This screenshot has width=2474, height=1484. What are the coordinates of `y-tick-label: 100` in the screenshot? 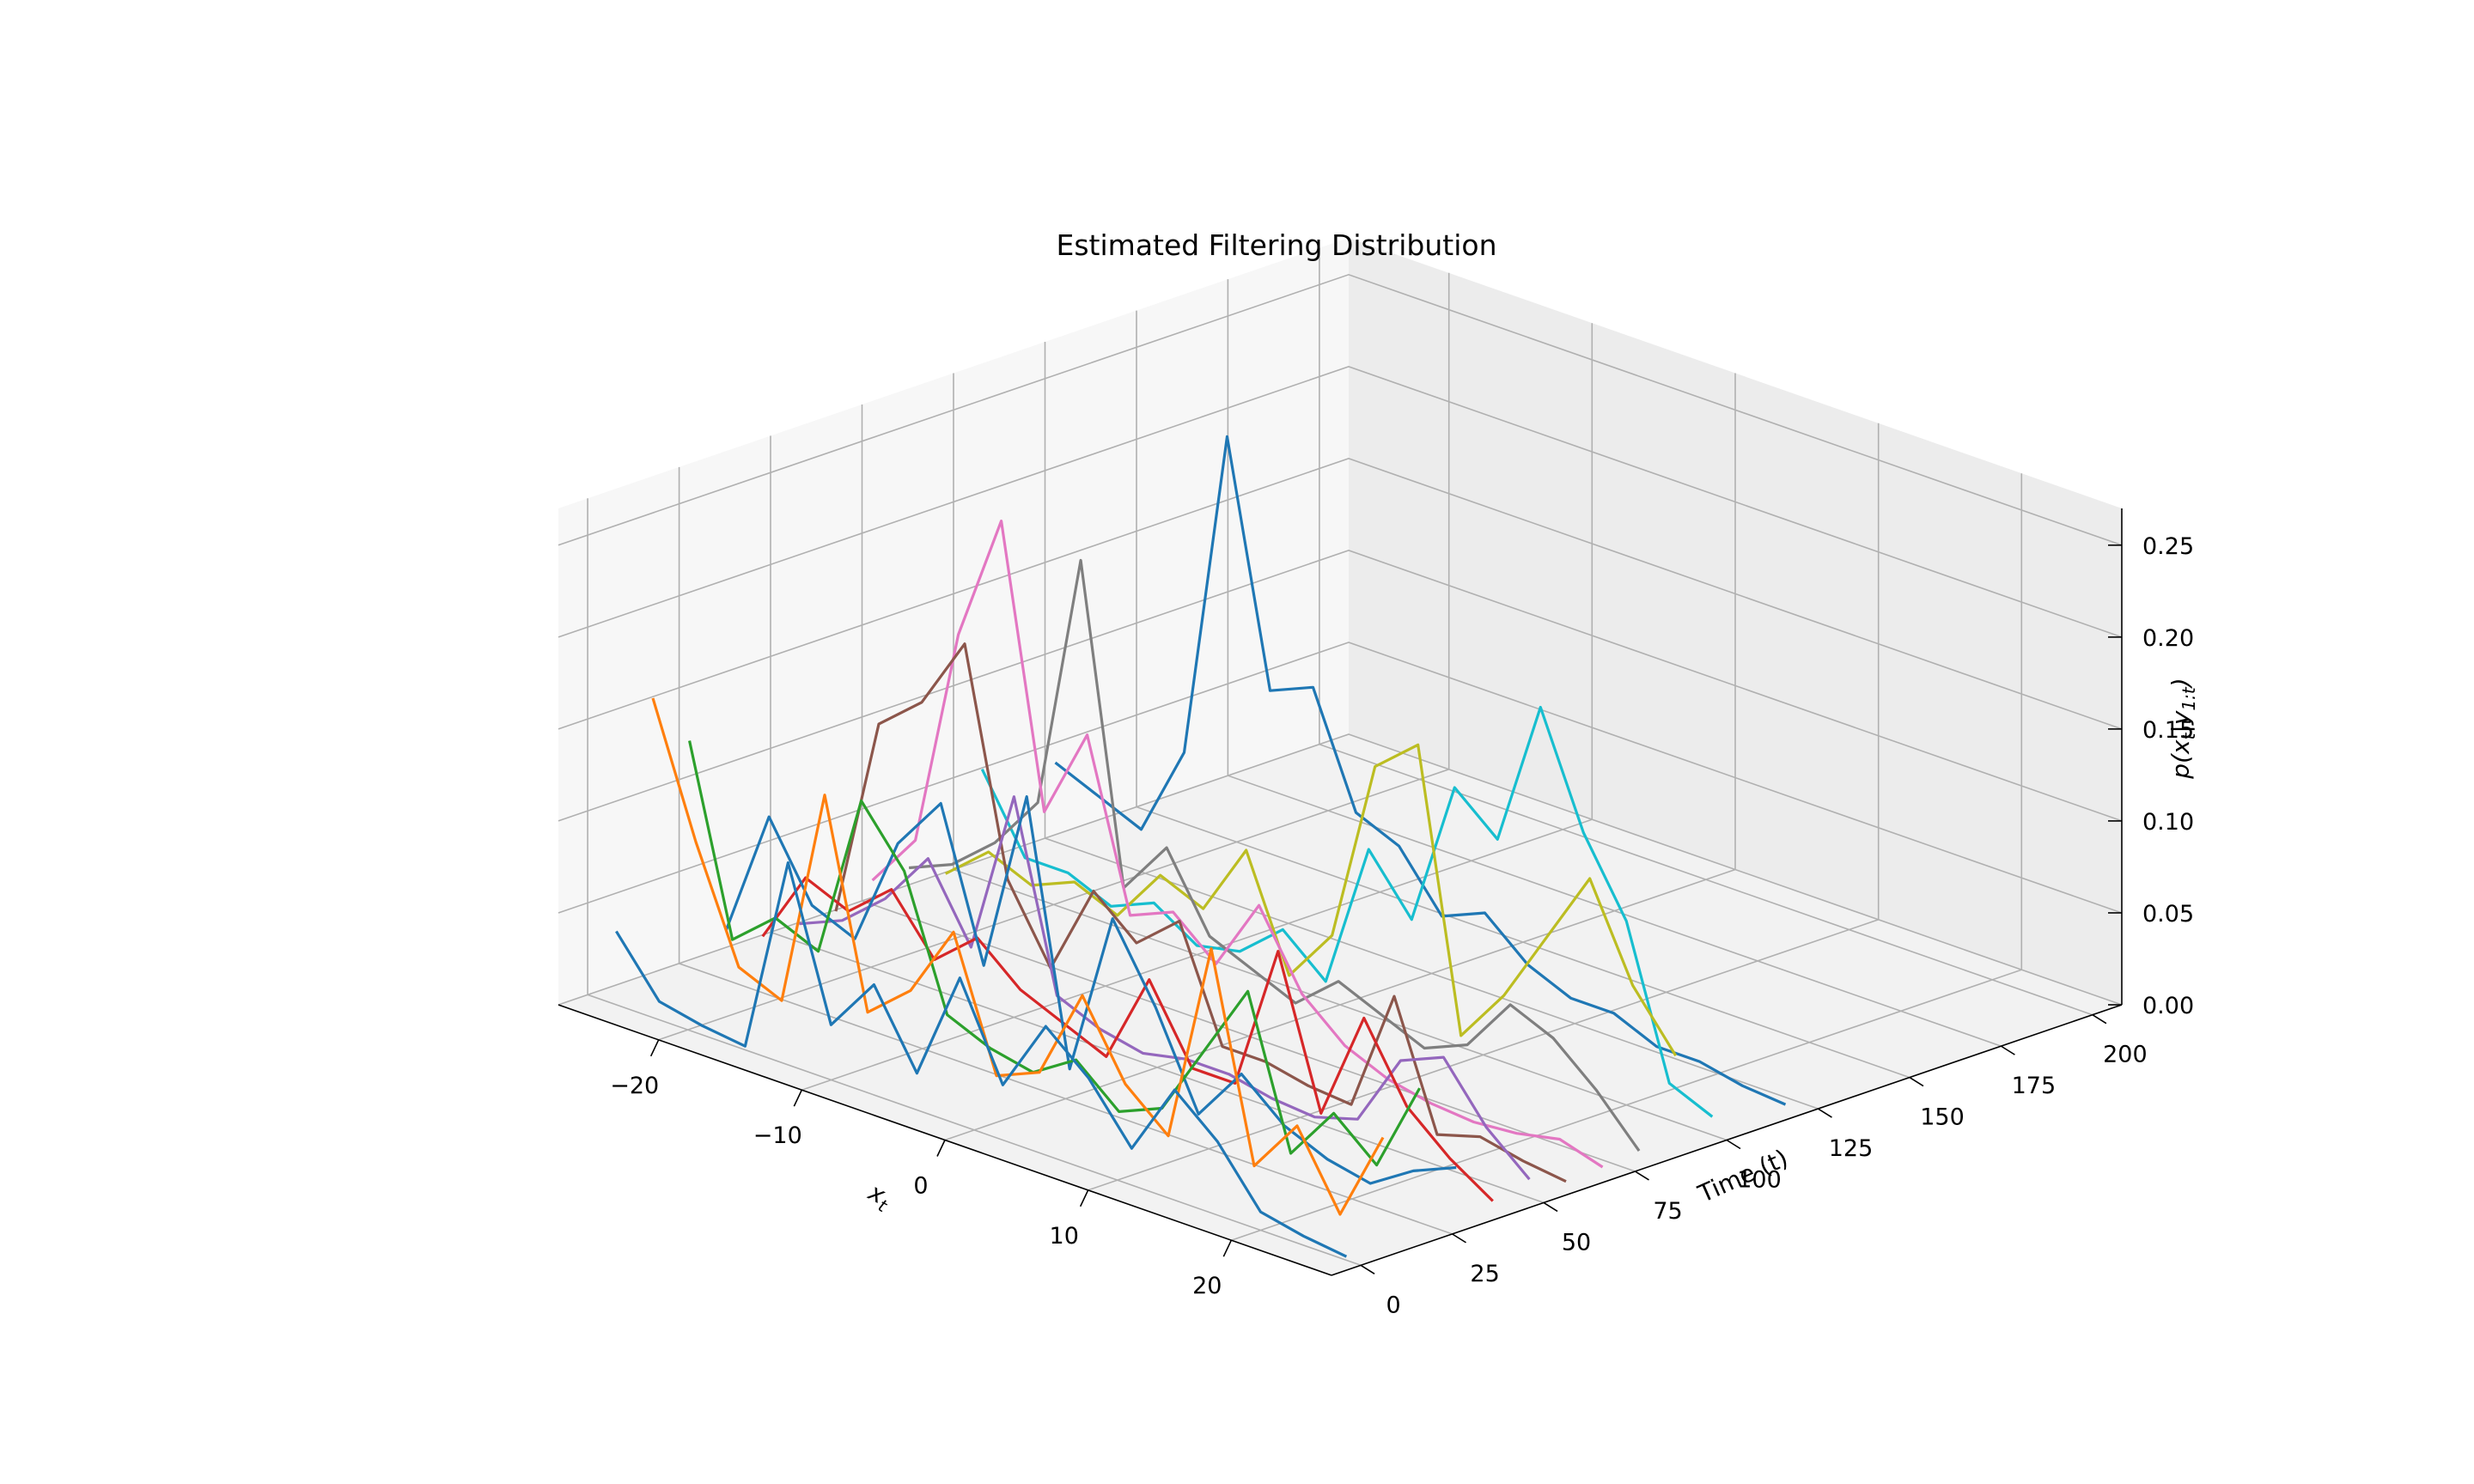 It's located at (1759, 1180).